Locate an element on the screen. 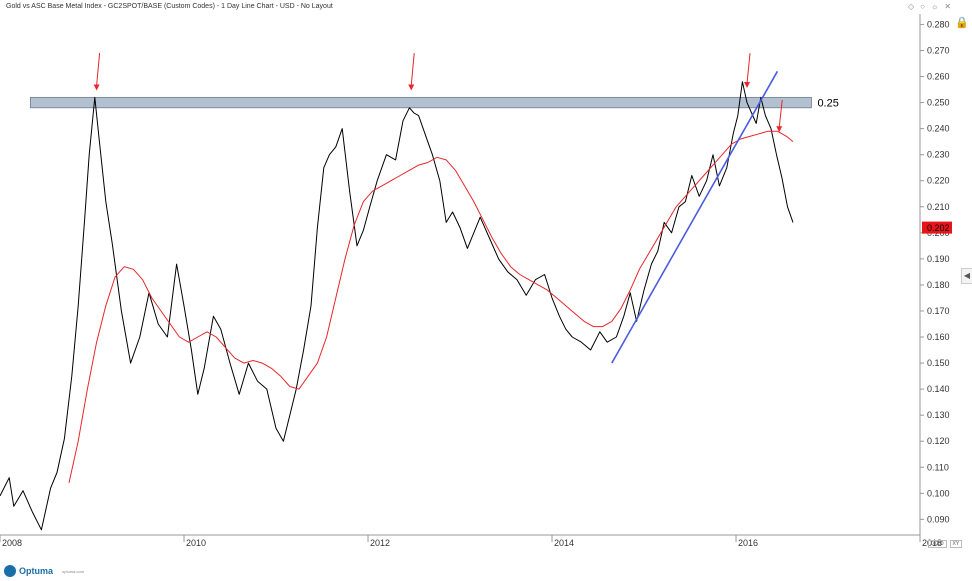  footer-url: optuma.com is located at coordinates (73, 571).